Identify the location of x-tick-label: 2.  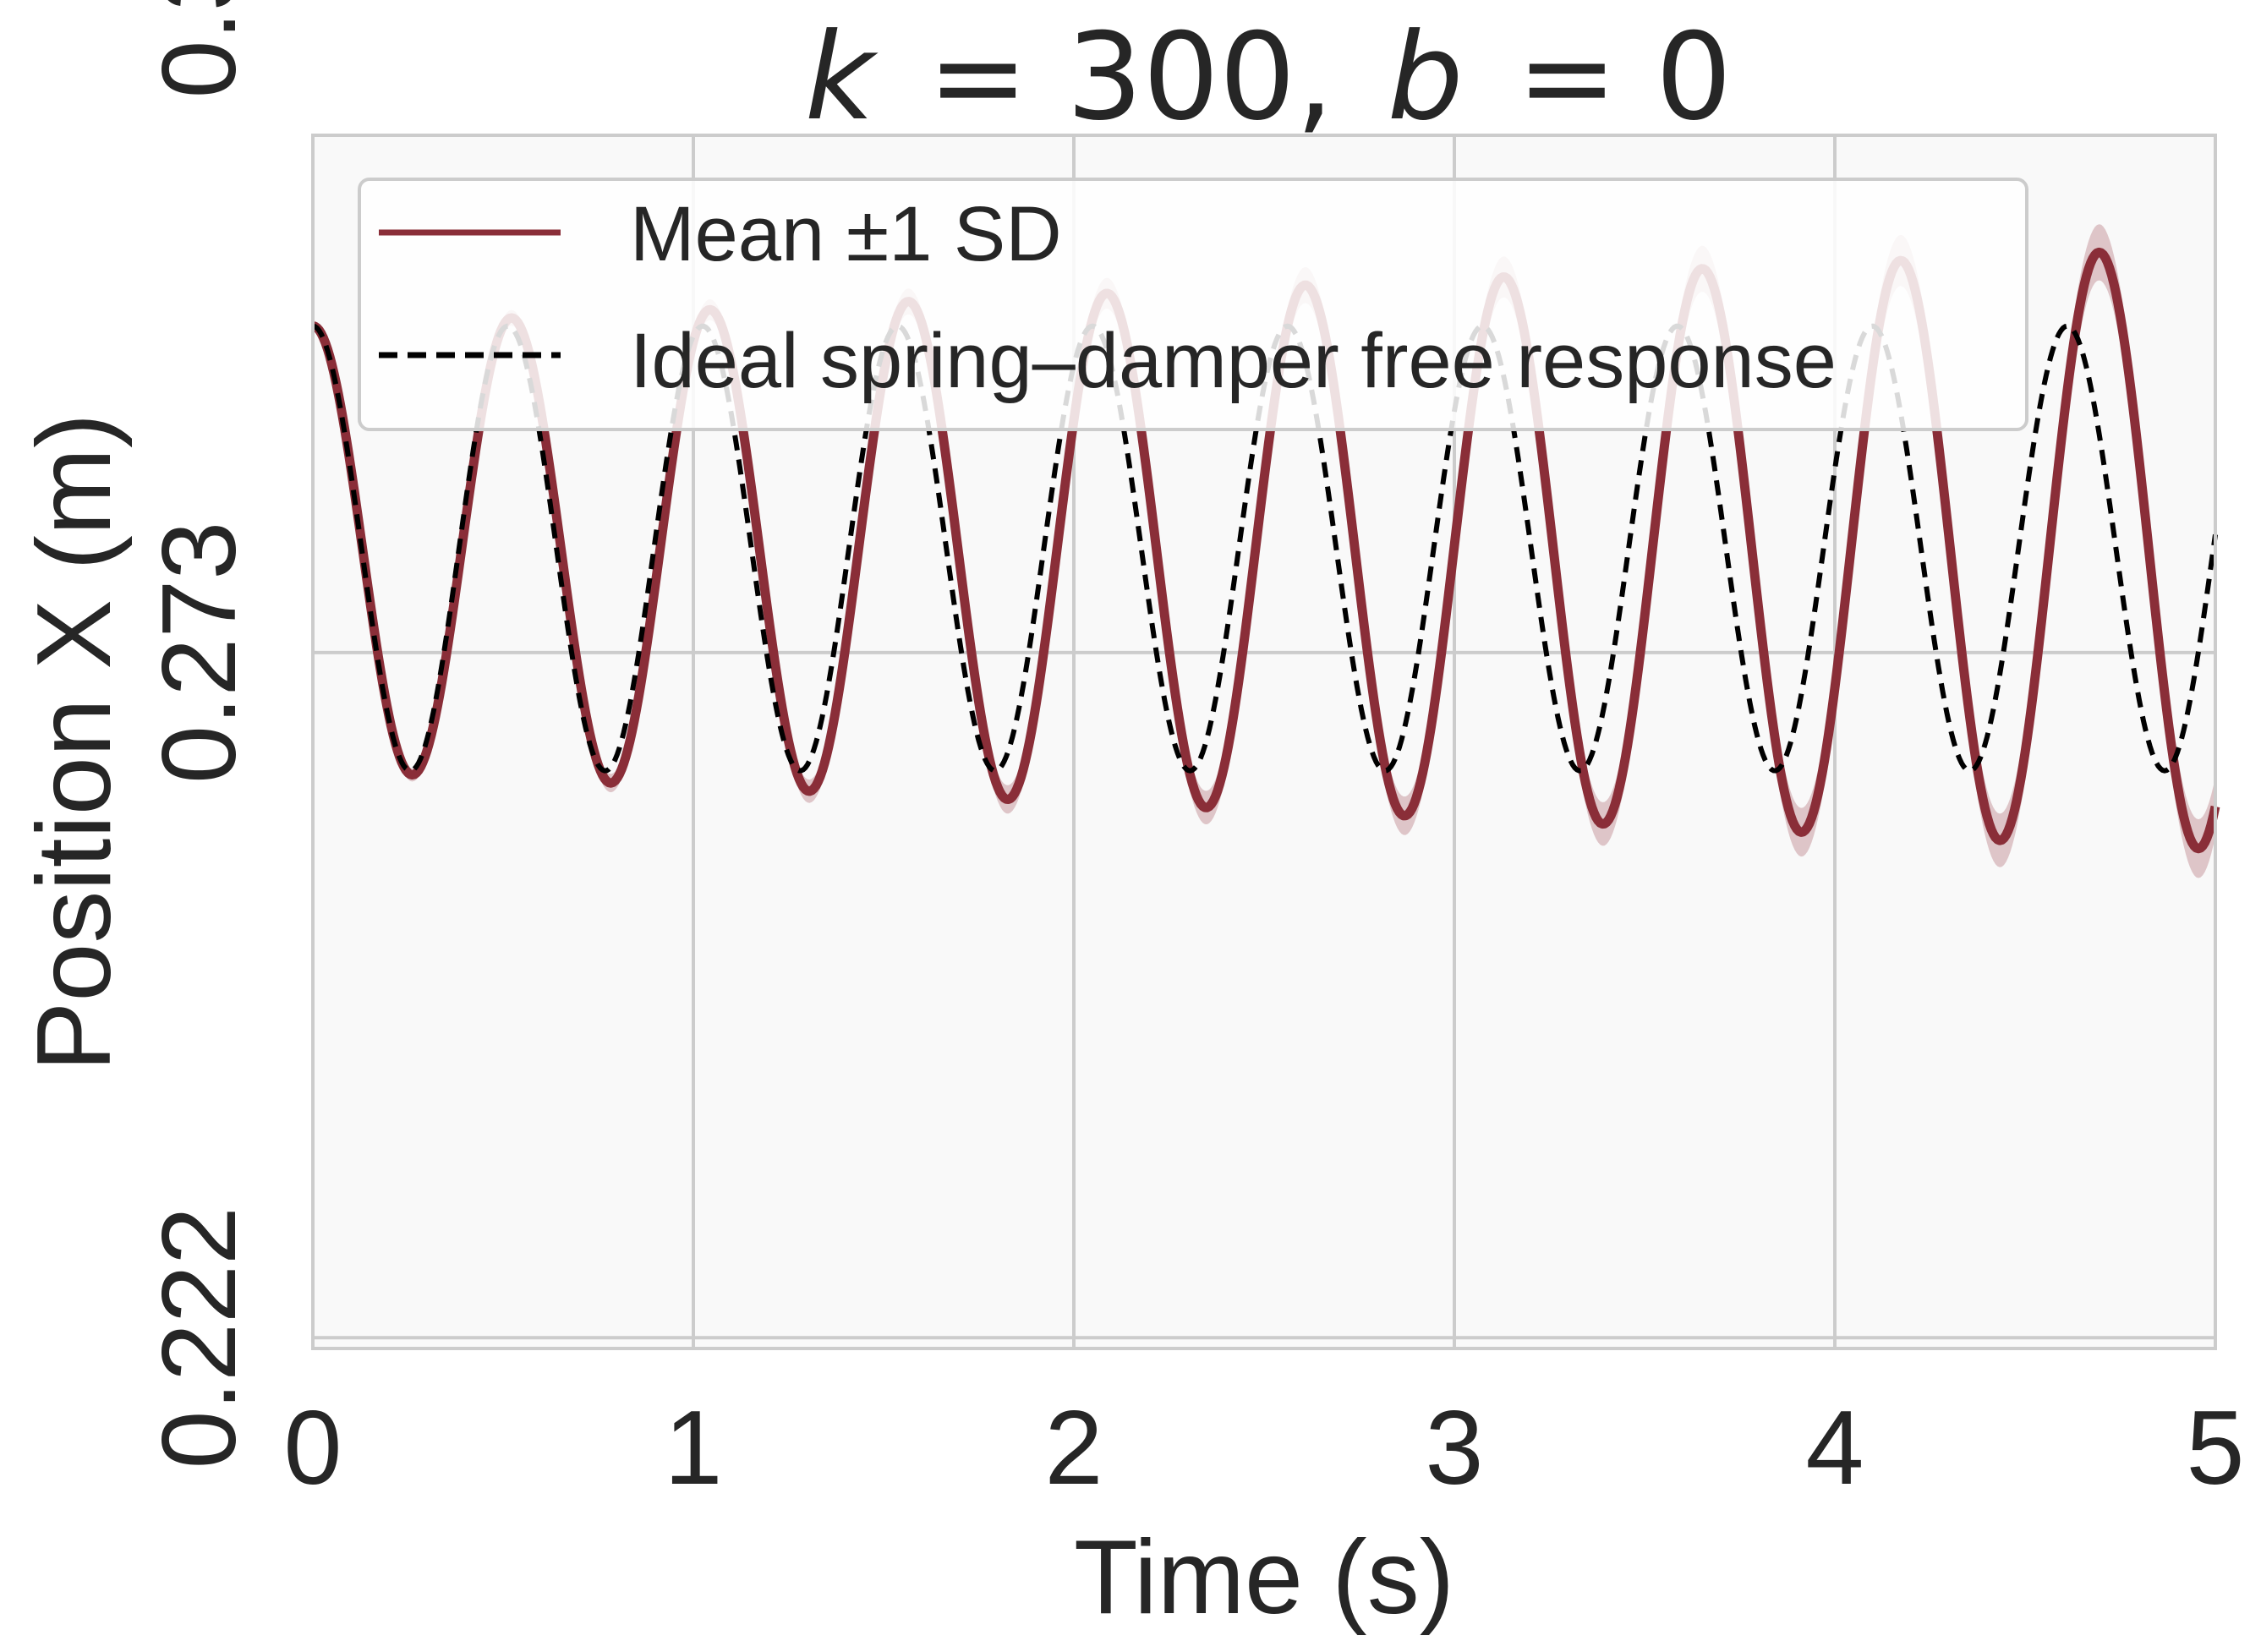
(1074, 1448).